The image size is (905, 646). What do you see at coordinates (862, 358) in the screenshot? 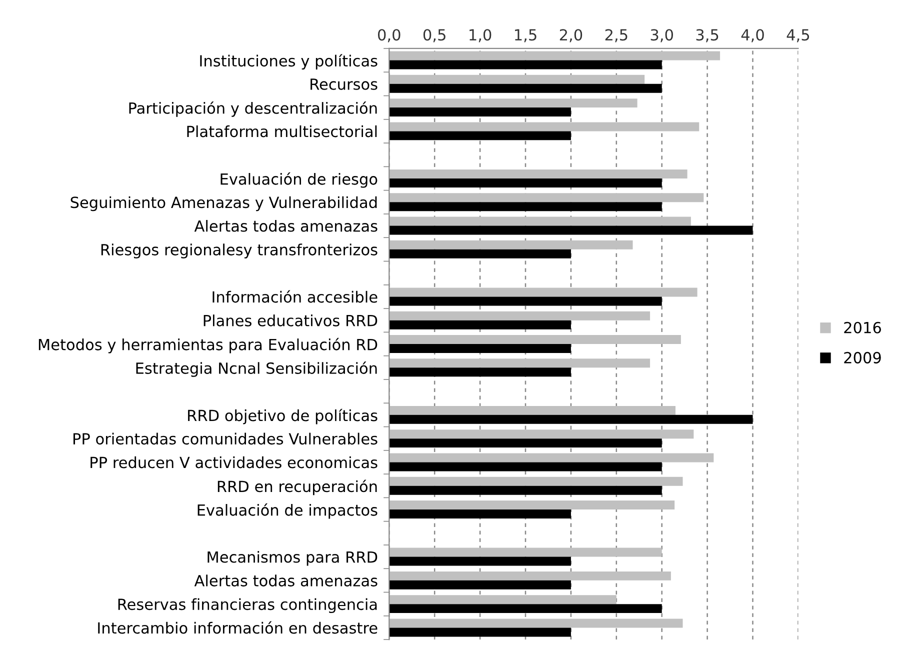
I see `legend-label: 2009` at bounding box center [862, 358].